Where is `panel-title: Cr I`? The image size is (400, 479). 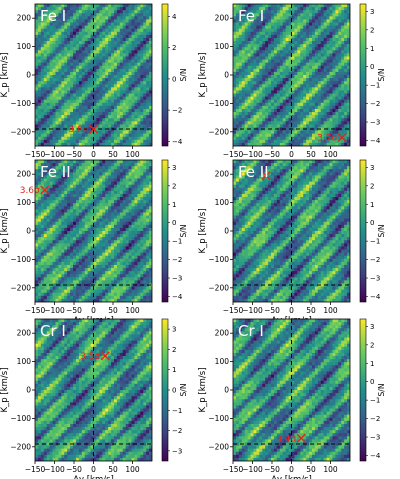 panel-title: Cr I is located at coordinates (251, 331).